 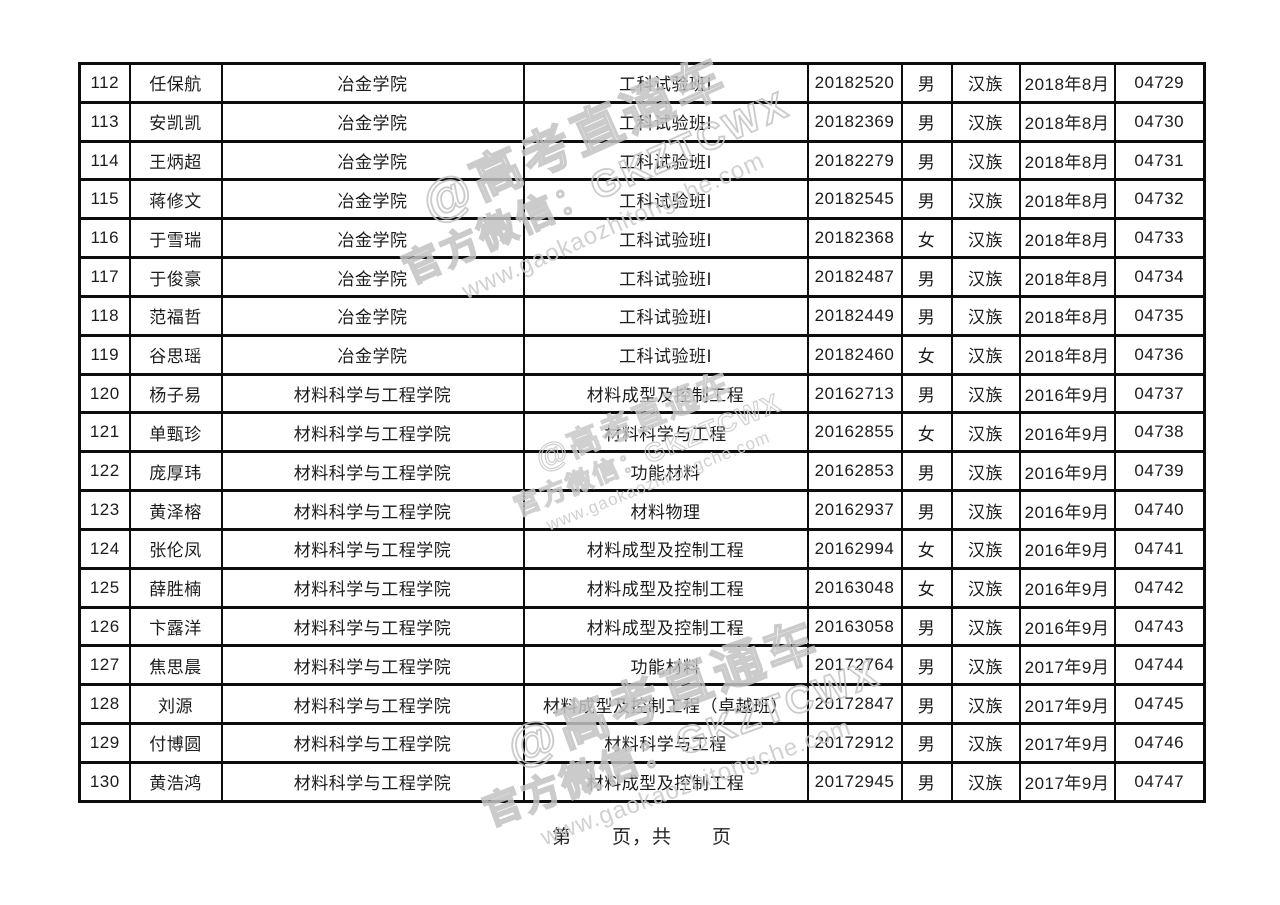 I want to click on table-cell: 杨子易, so click(x=175, y=393).